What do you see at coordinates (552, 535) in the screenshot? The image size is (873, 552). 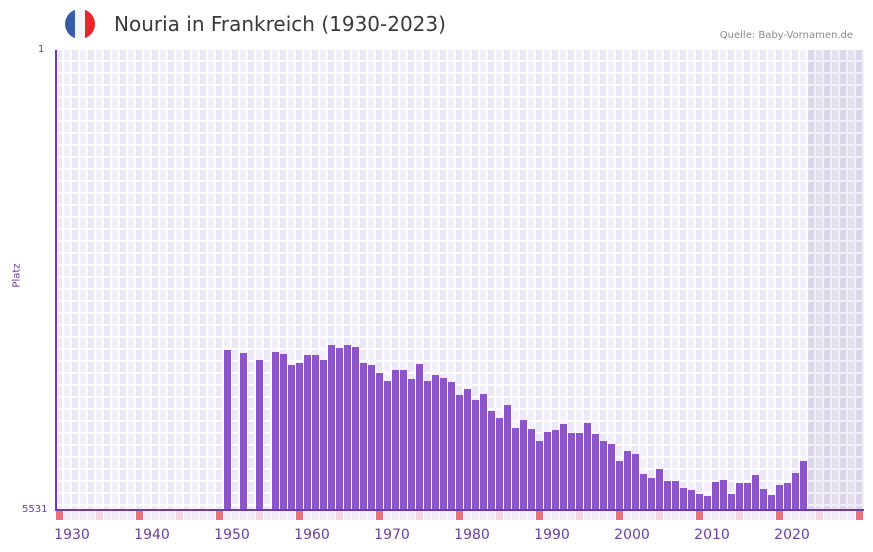 I see `x-tick-label: 1990` at bounding box center [552, 535].